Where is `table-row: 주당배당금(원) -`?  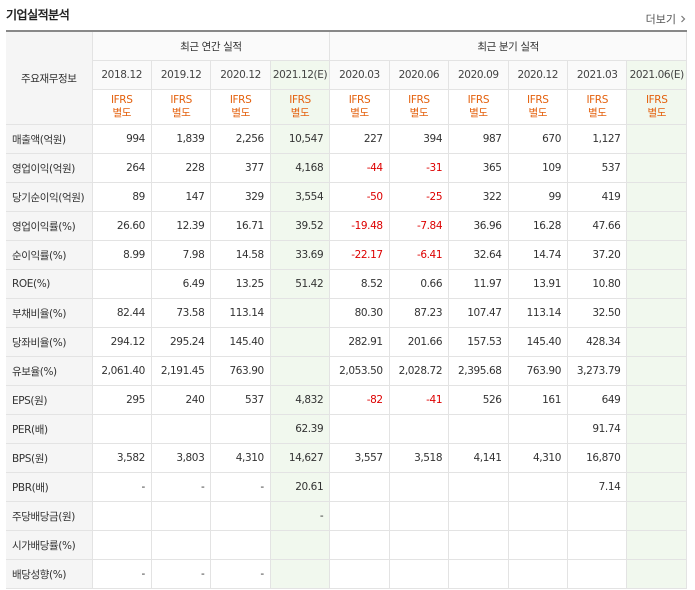
table-row: 주당배당금(원) - is located at coordinates (346, 516).